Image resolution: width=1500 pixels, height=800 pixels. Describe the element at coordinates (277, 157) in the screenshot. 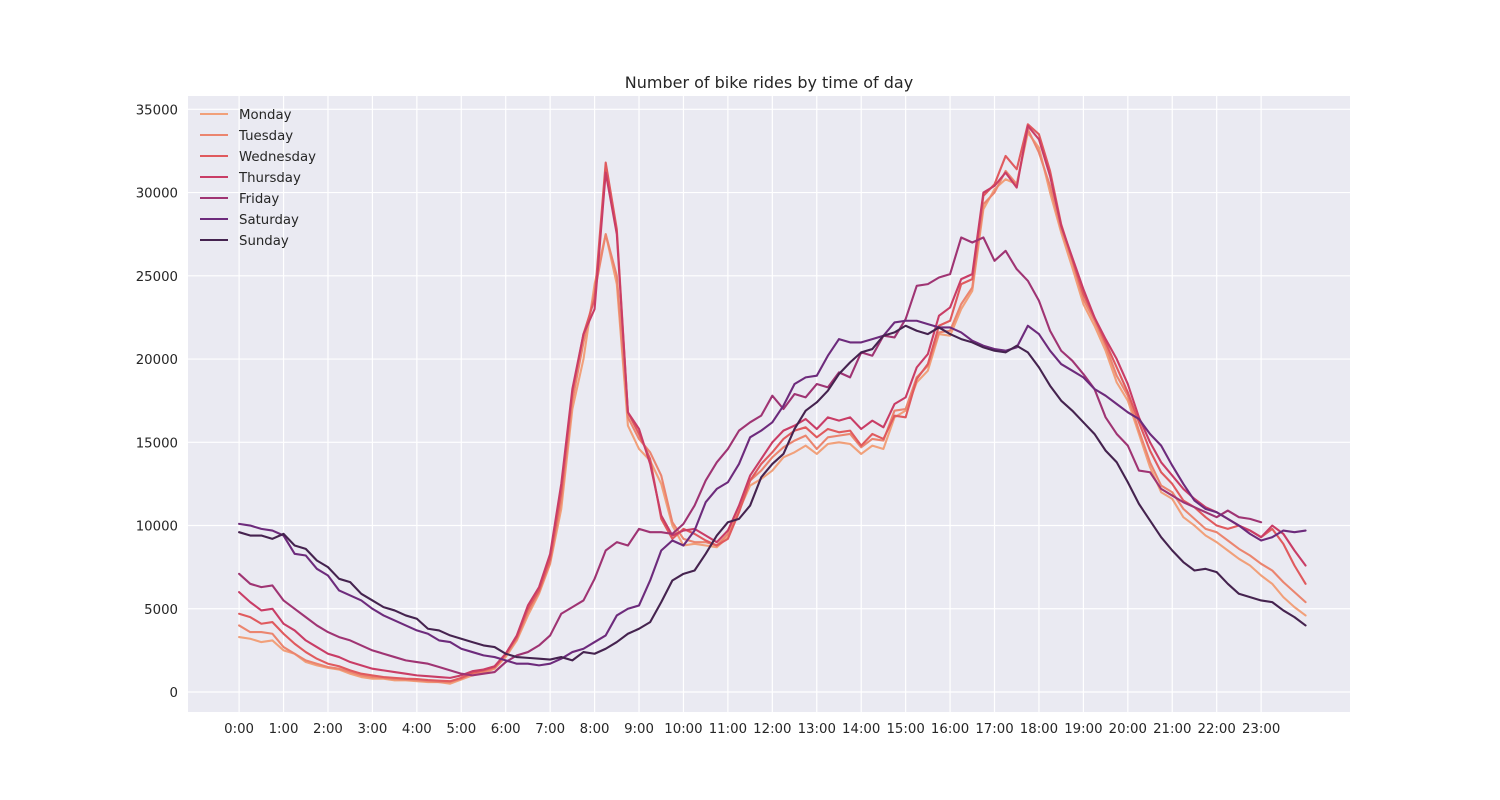

I see `legend-label: Wednesday` at that location.